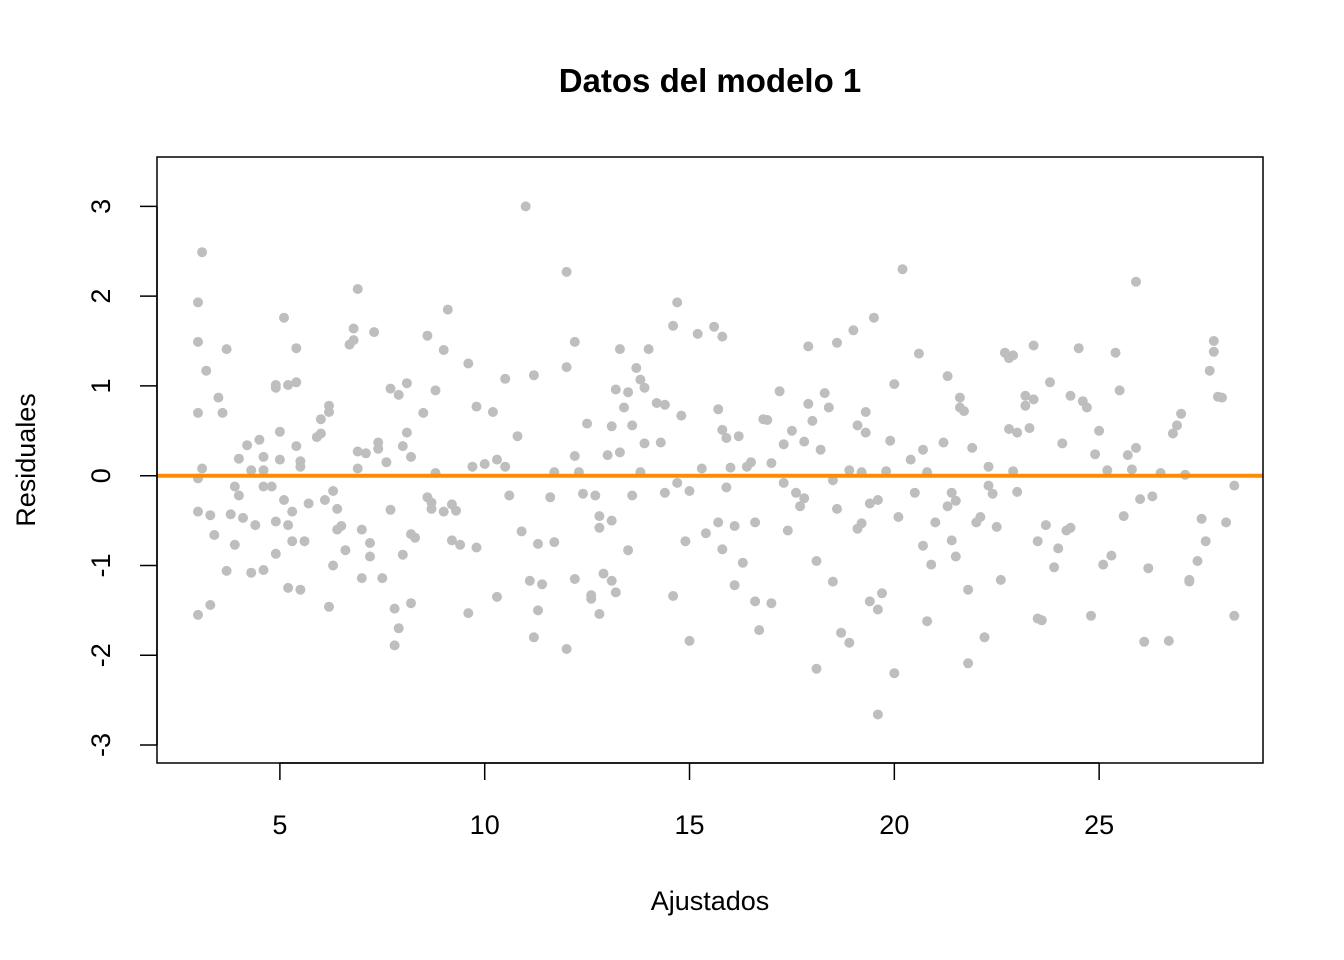  Describe the element at coordinates (101, 745) in the screenshot. I see `y-tick-label: -3` at that location.